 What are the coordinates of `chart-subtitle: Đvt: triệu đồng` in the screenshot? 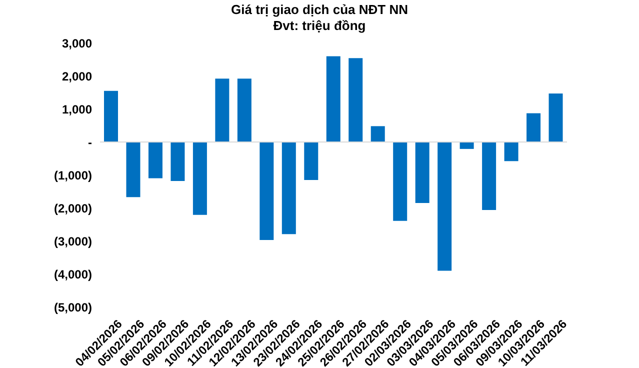 It's located at (319, 26).